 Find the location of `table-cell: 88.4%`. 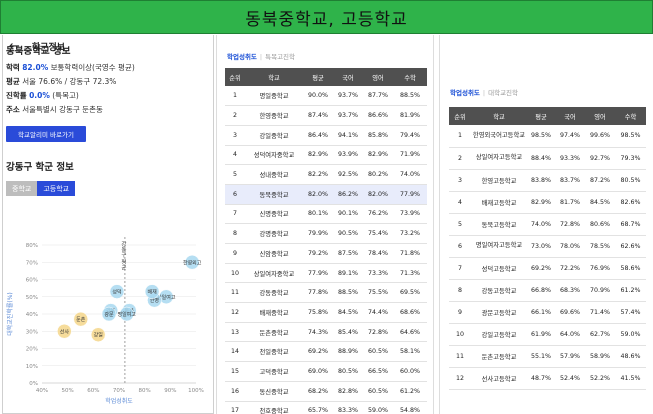

table-cell: 88.4% is located at coordinates (541, 158).